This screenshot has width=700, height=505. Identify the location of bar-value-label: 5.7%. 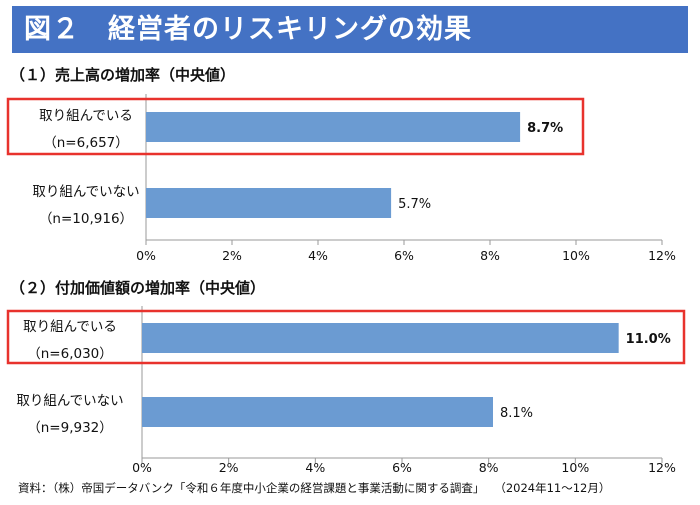
(414, 204).